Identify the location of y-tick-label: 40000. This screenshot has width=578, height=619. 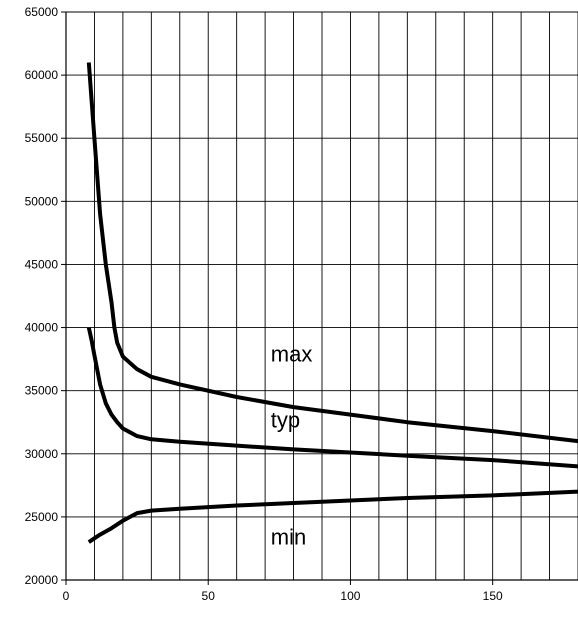
(42, 328).